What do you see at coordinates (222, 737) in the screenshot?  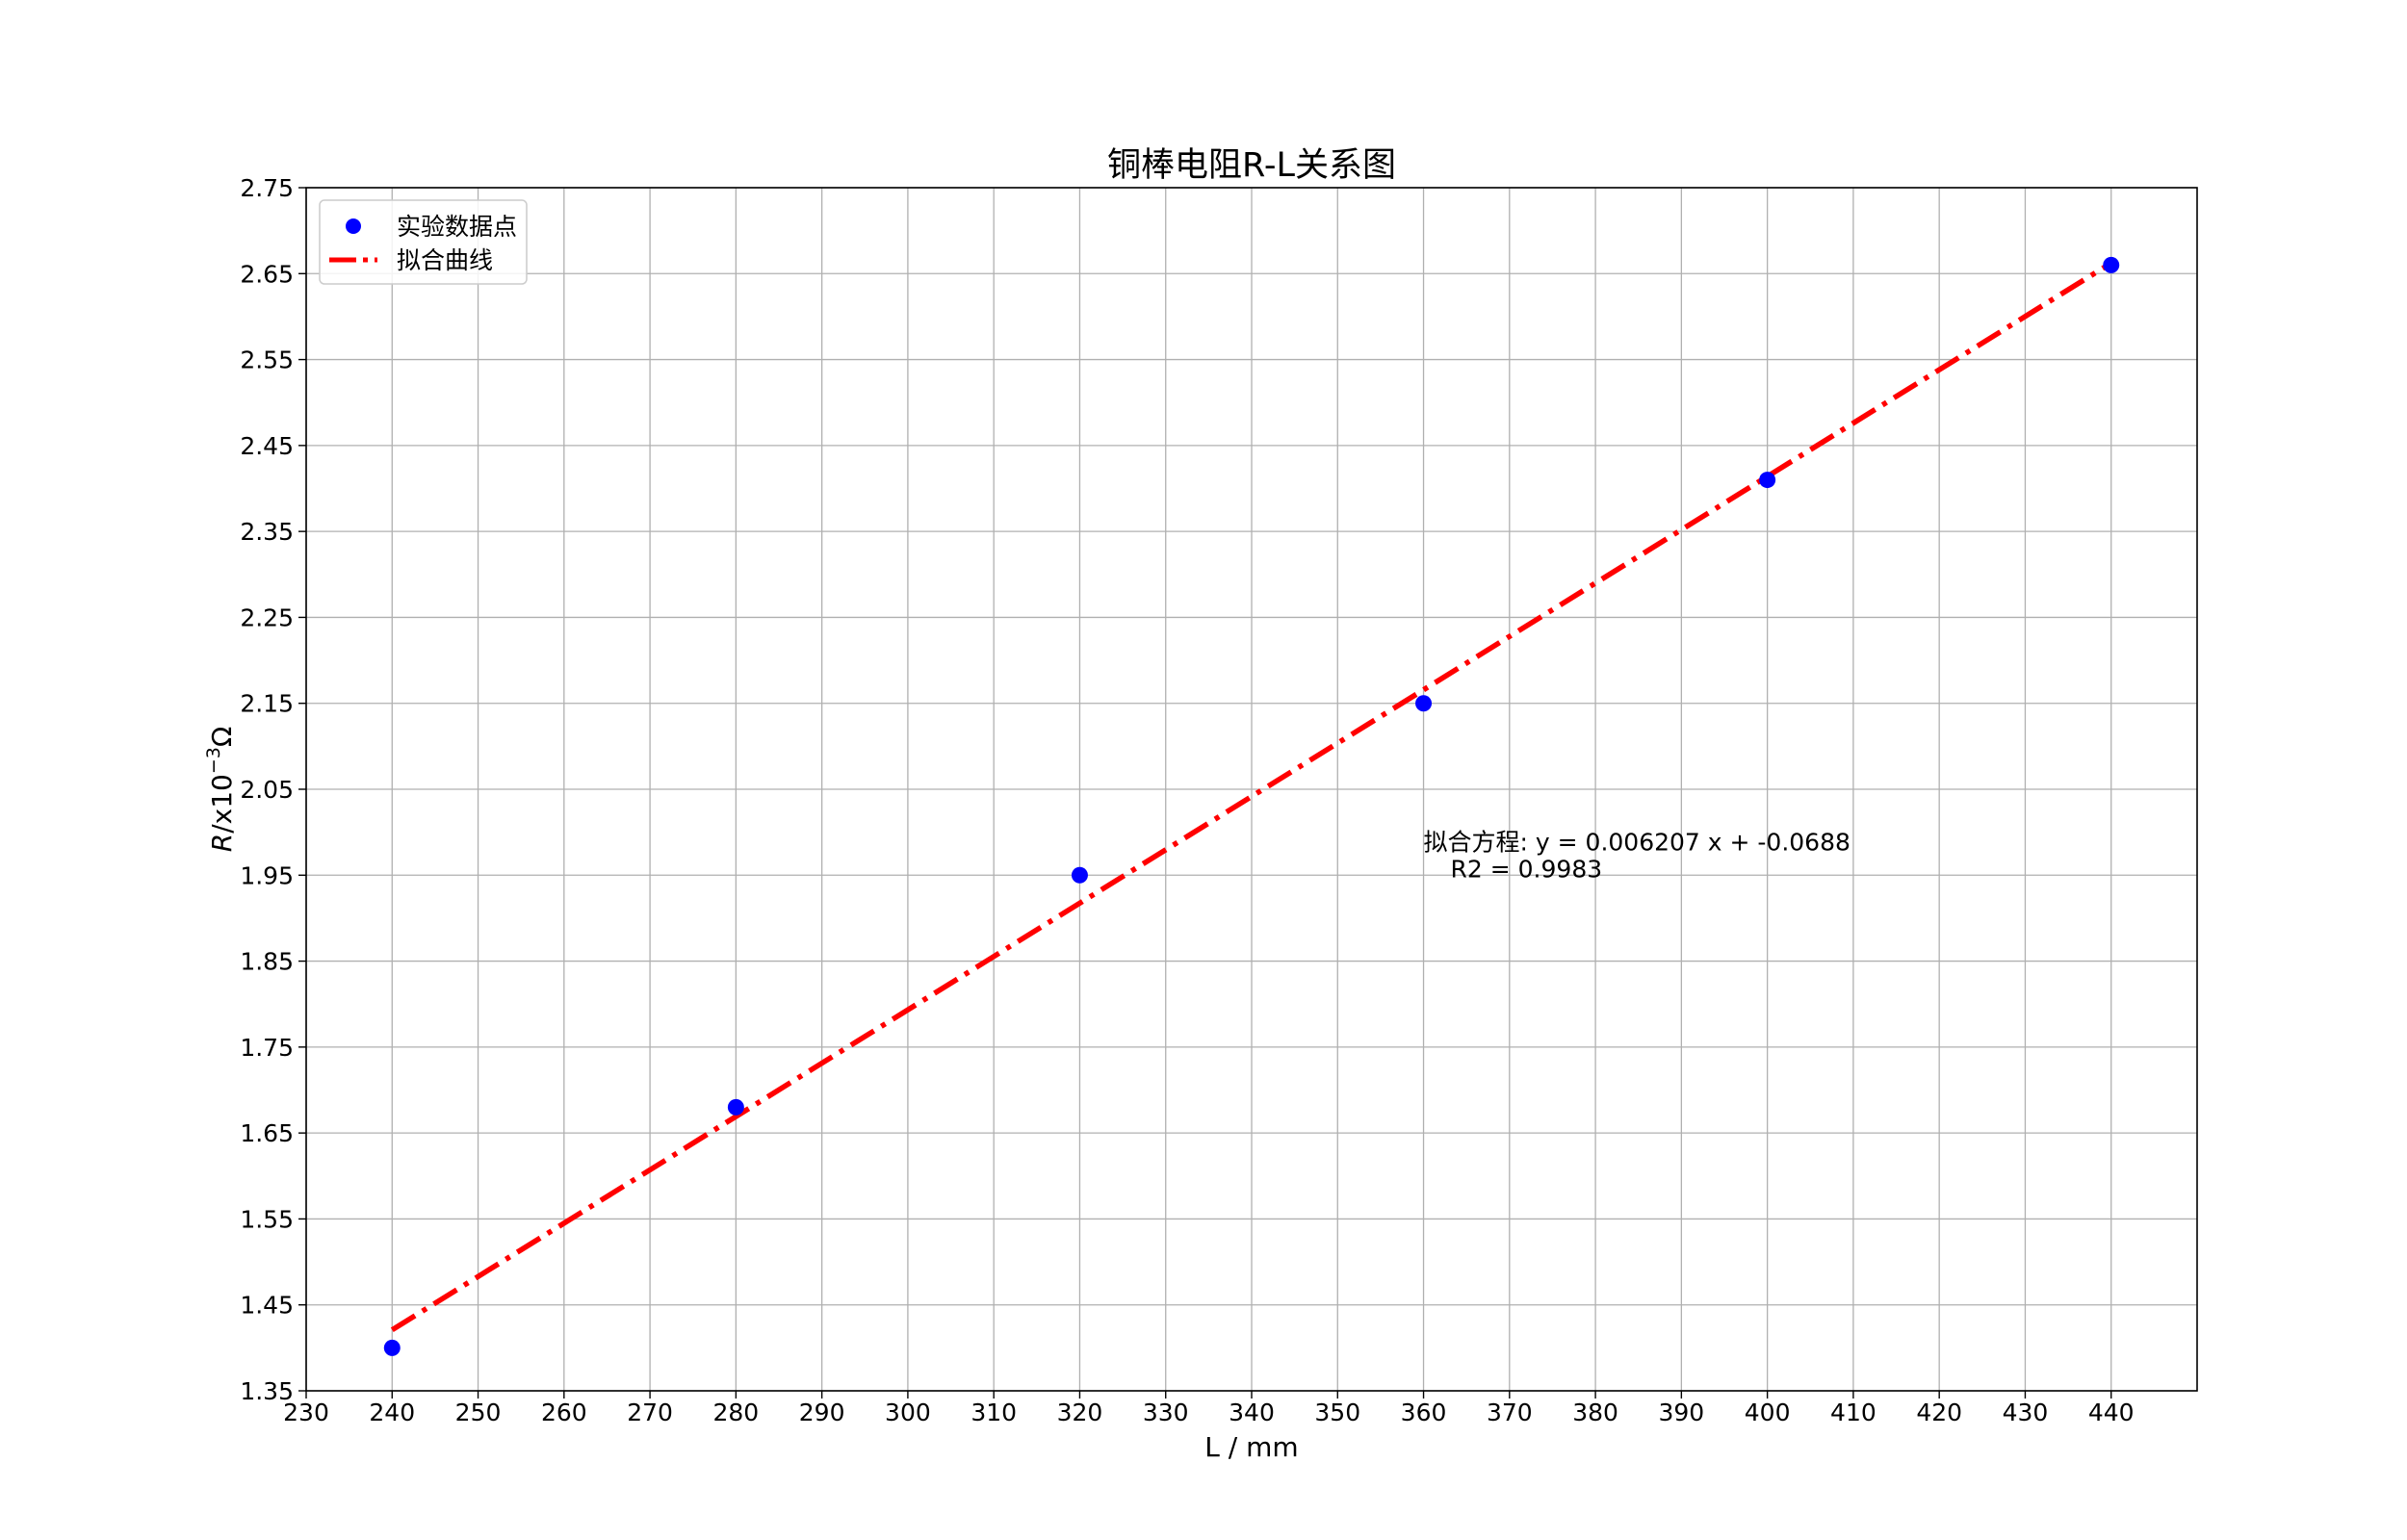 I see `y-axis-label-unit: Ω` at bounding box center [222, 737].